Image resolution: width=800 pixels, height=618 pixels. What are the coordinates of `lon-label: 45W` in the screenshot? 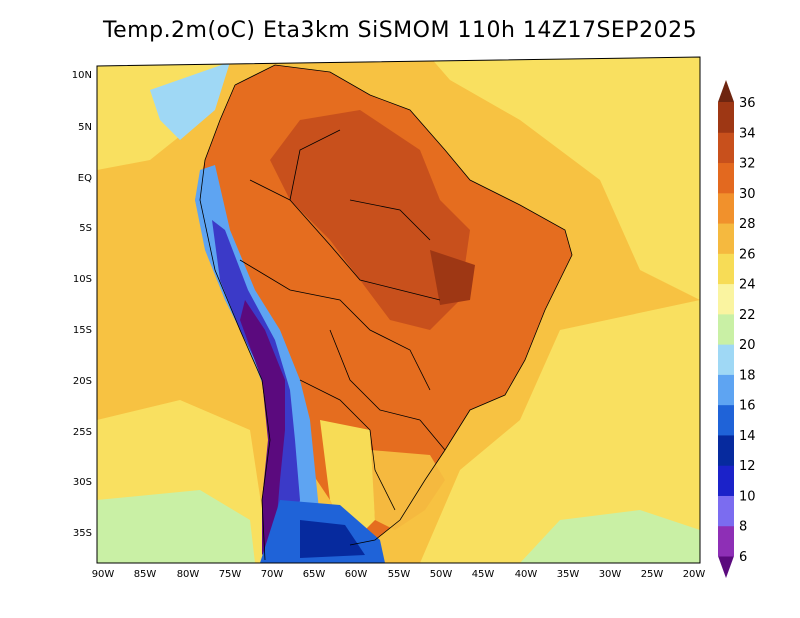 It's located at (483, 574).